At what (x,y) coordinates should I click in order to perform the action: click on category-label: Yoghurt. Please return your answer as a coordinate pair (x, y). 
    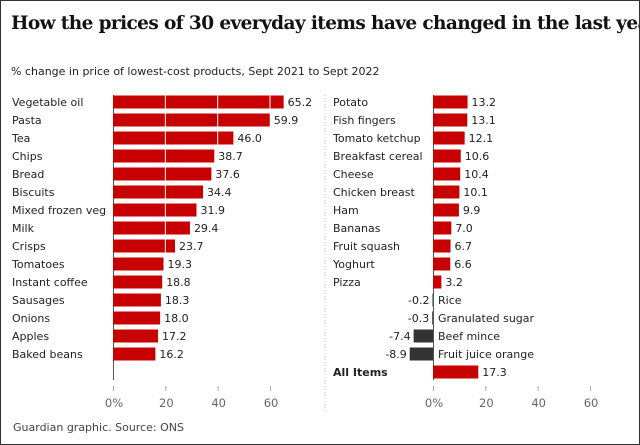
    Looking at the image, I should click on (353, 264).